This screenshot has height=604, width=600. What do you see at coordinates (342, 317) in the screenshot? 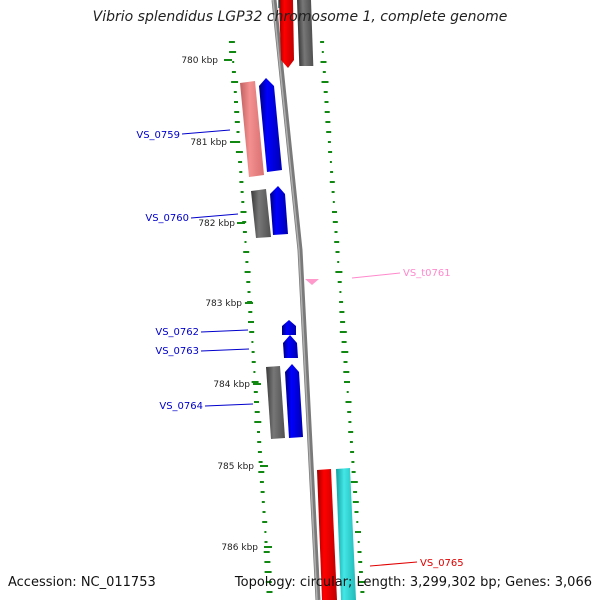
I see `gc-skew-marks-outer` at bounding box center [342, 317].